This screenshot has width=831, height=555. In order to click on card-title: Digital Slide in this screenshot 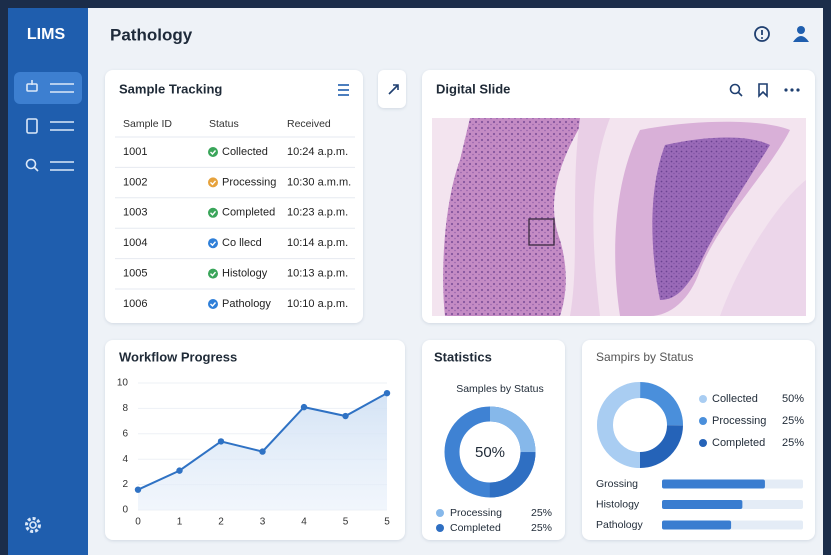, I will do `click(473, 88)`.